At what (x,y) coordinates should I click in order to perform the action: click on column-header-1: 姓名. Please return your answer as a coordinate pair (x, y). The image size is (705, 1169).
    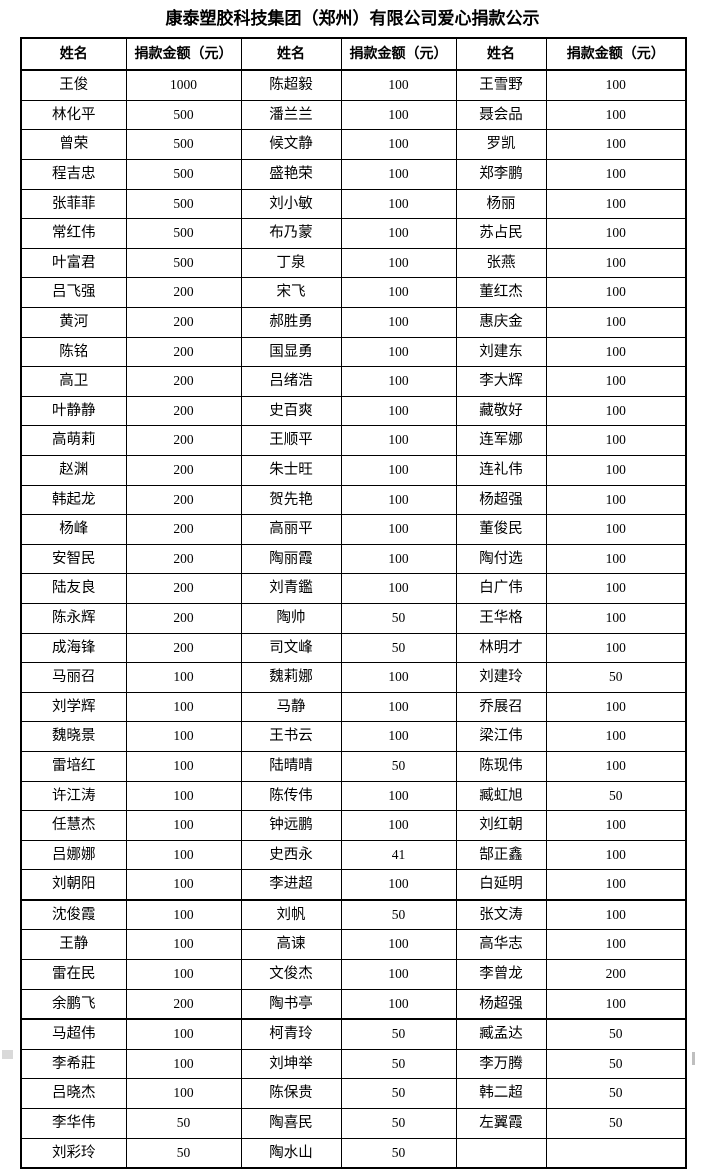
    Looking at the image, I should click on (73, 54).